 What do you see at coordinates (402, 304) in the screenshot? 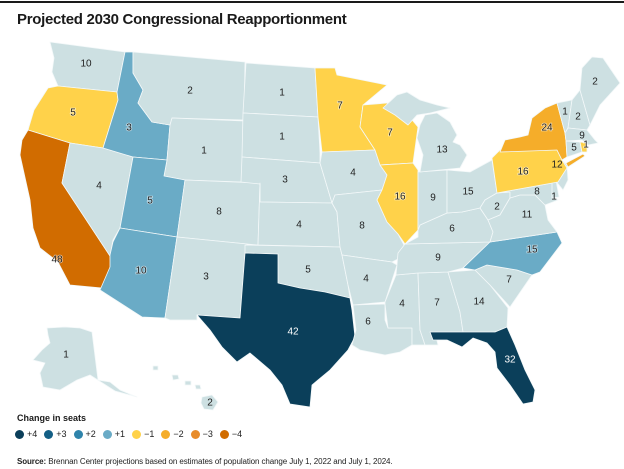
I see `state-label-ms: 4` at bounding box center [402, 304].